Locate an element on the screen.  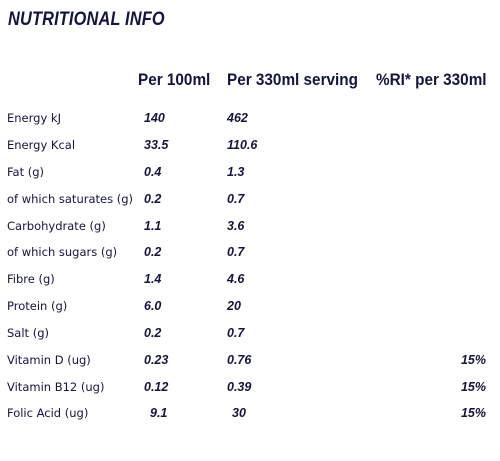
value-per-serving: 20 is located at coordinates (234, 306).